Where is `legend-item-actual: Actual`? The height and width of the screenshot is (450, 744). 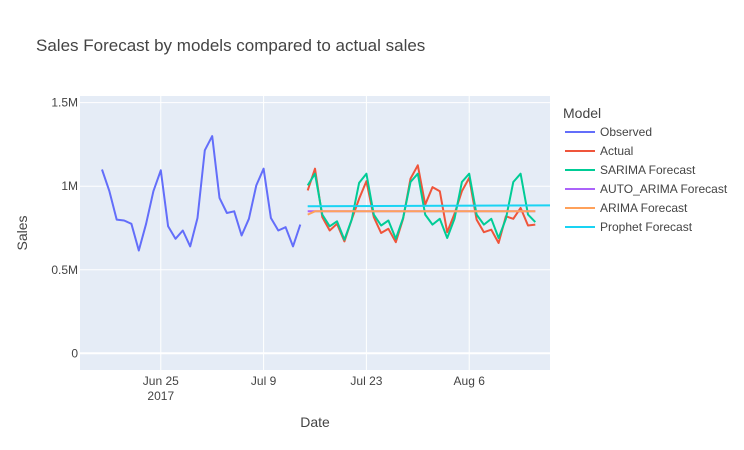
legend-item-actual: Actual is located at coordinates (599, 151).